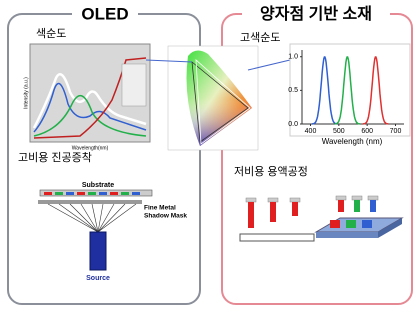 Image resolution: width=420 pixels, height=312 pixels. I want to click on x-tick-label: 400, so click(311, 131).